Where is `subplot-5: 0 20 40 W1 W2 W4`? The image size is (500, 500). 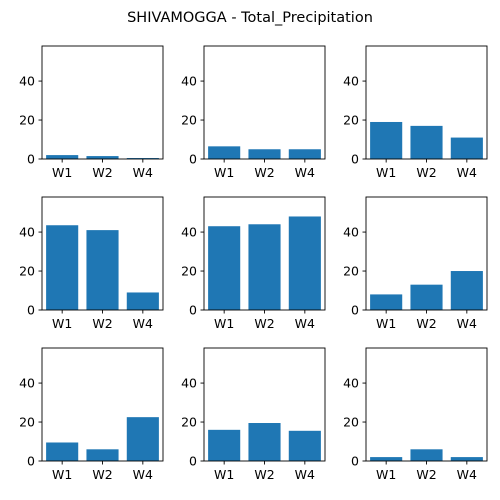 subplot-5: 0 20 40 W1 W2 W4 is located at coordinates (253, 264).